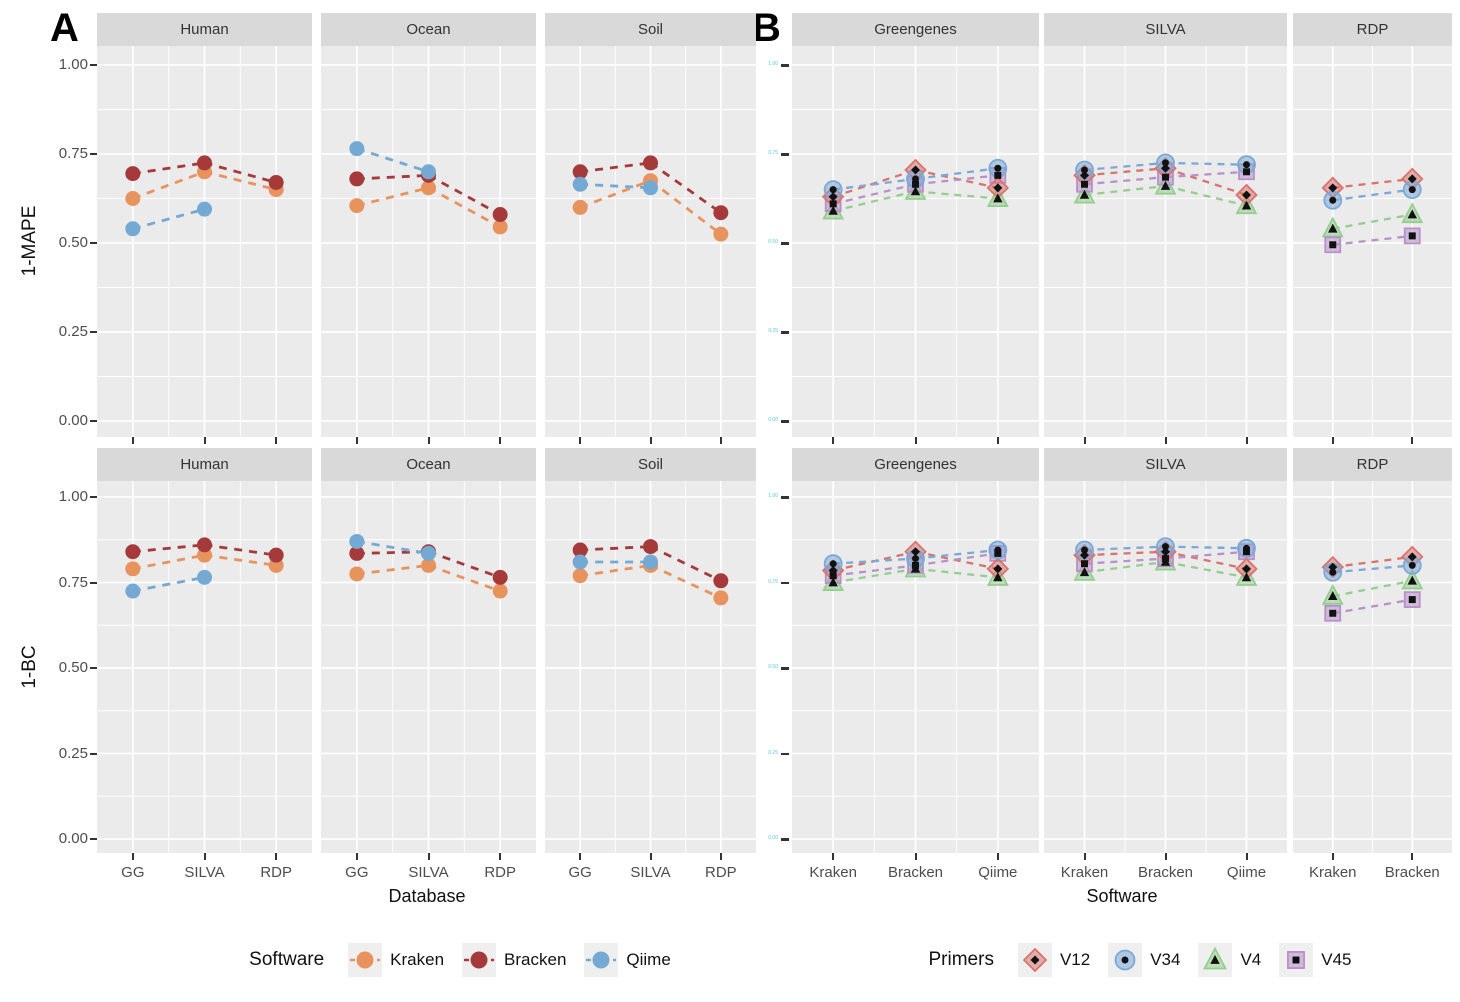 This screenshot has width=1460, height=1002. What do you see at coordinates (650, 667) in the screenshot?
I see `plot-panel-a-1-bc-soil` at bounding box center [650, 667].